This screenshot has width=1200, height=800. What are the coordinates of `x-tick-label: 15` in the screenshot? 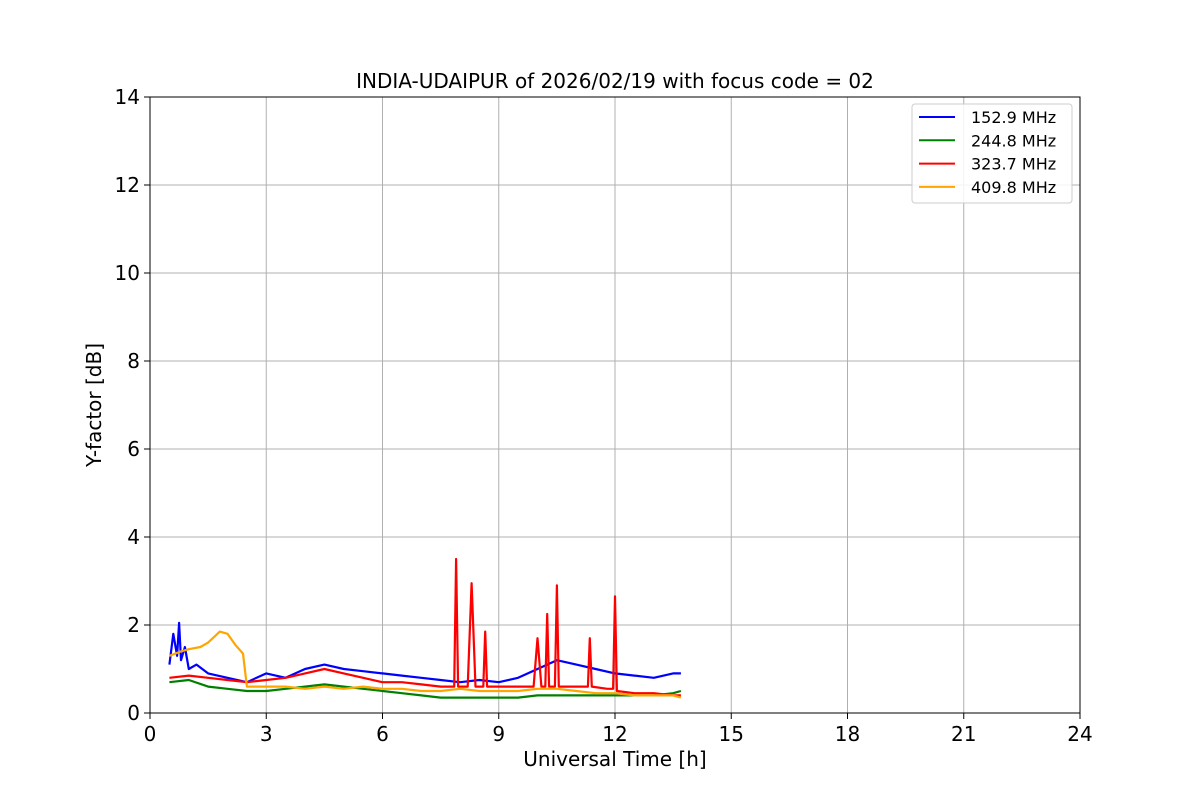 It's located at (731, 734).